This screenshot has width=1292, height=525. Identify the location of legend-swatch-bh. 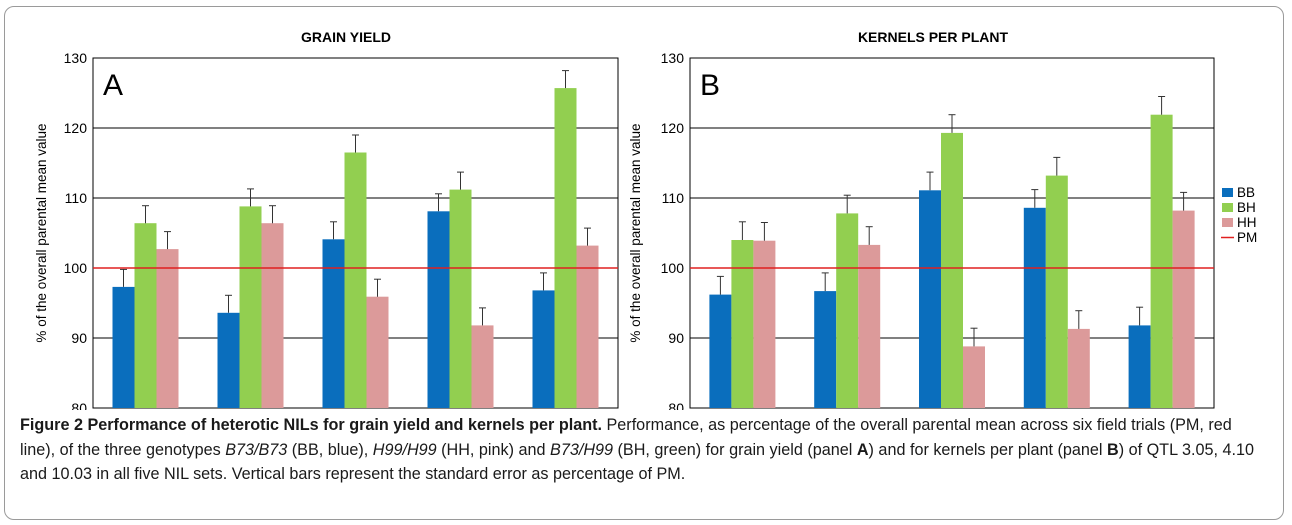
(1227, 207).